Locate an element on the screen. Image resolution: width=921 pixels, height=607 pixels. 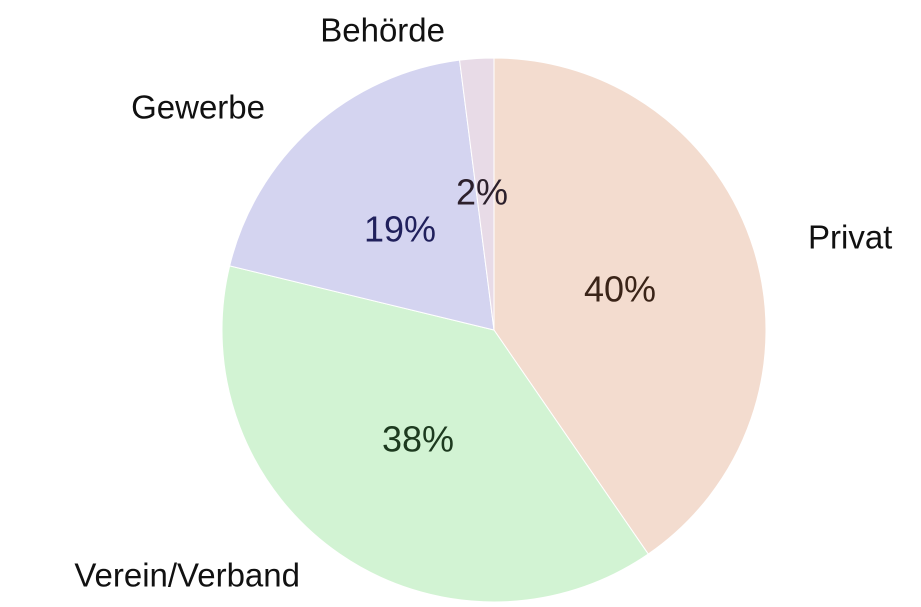
slice-label: Behörde is located at coordinates (382, 30).